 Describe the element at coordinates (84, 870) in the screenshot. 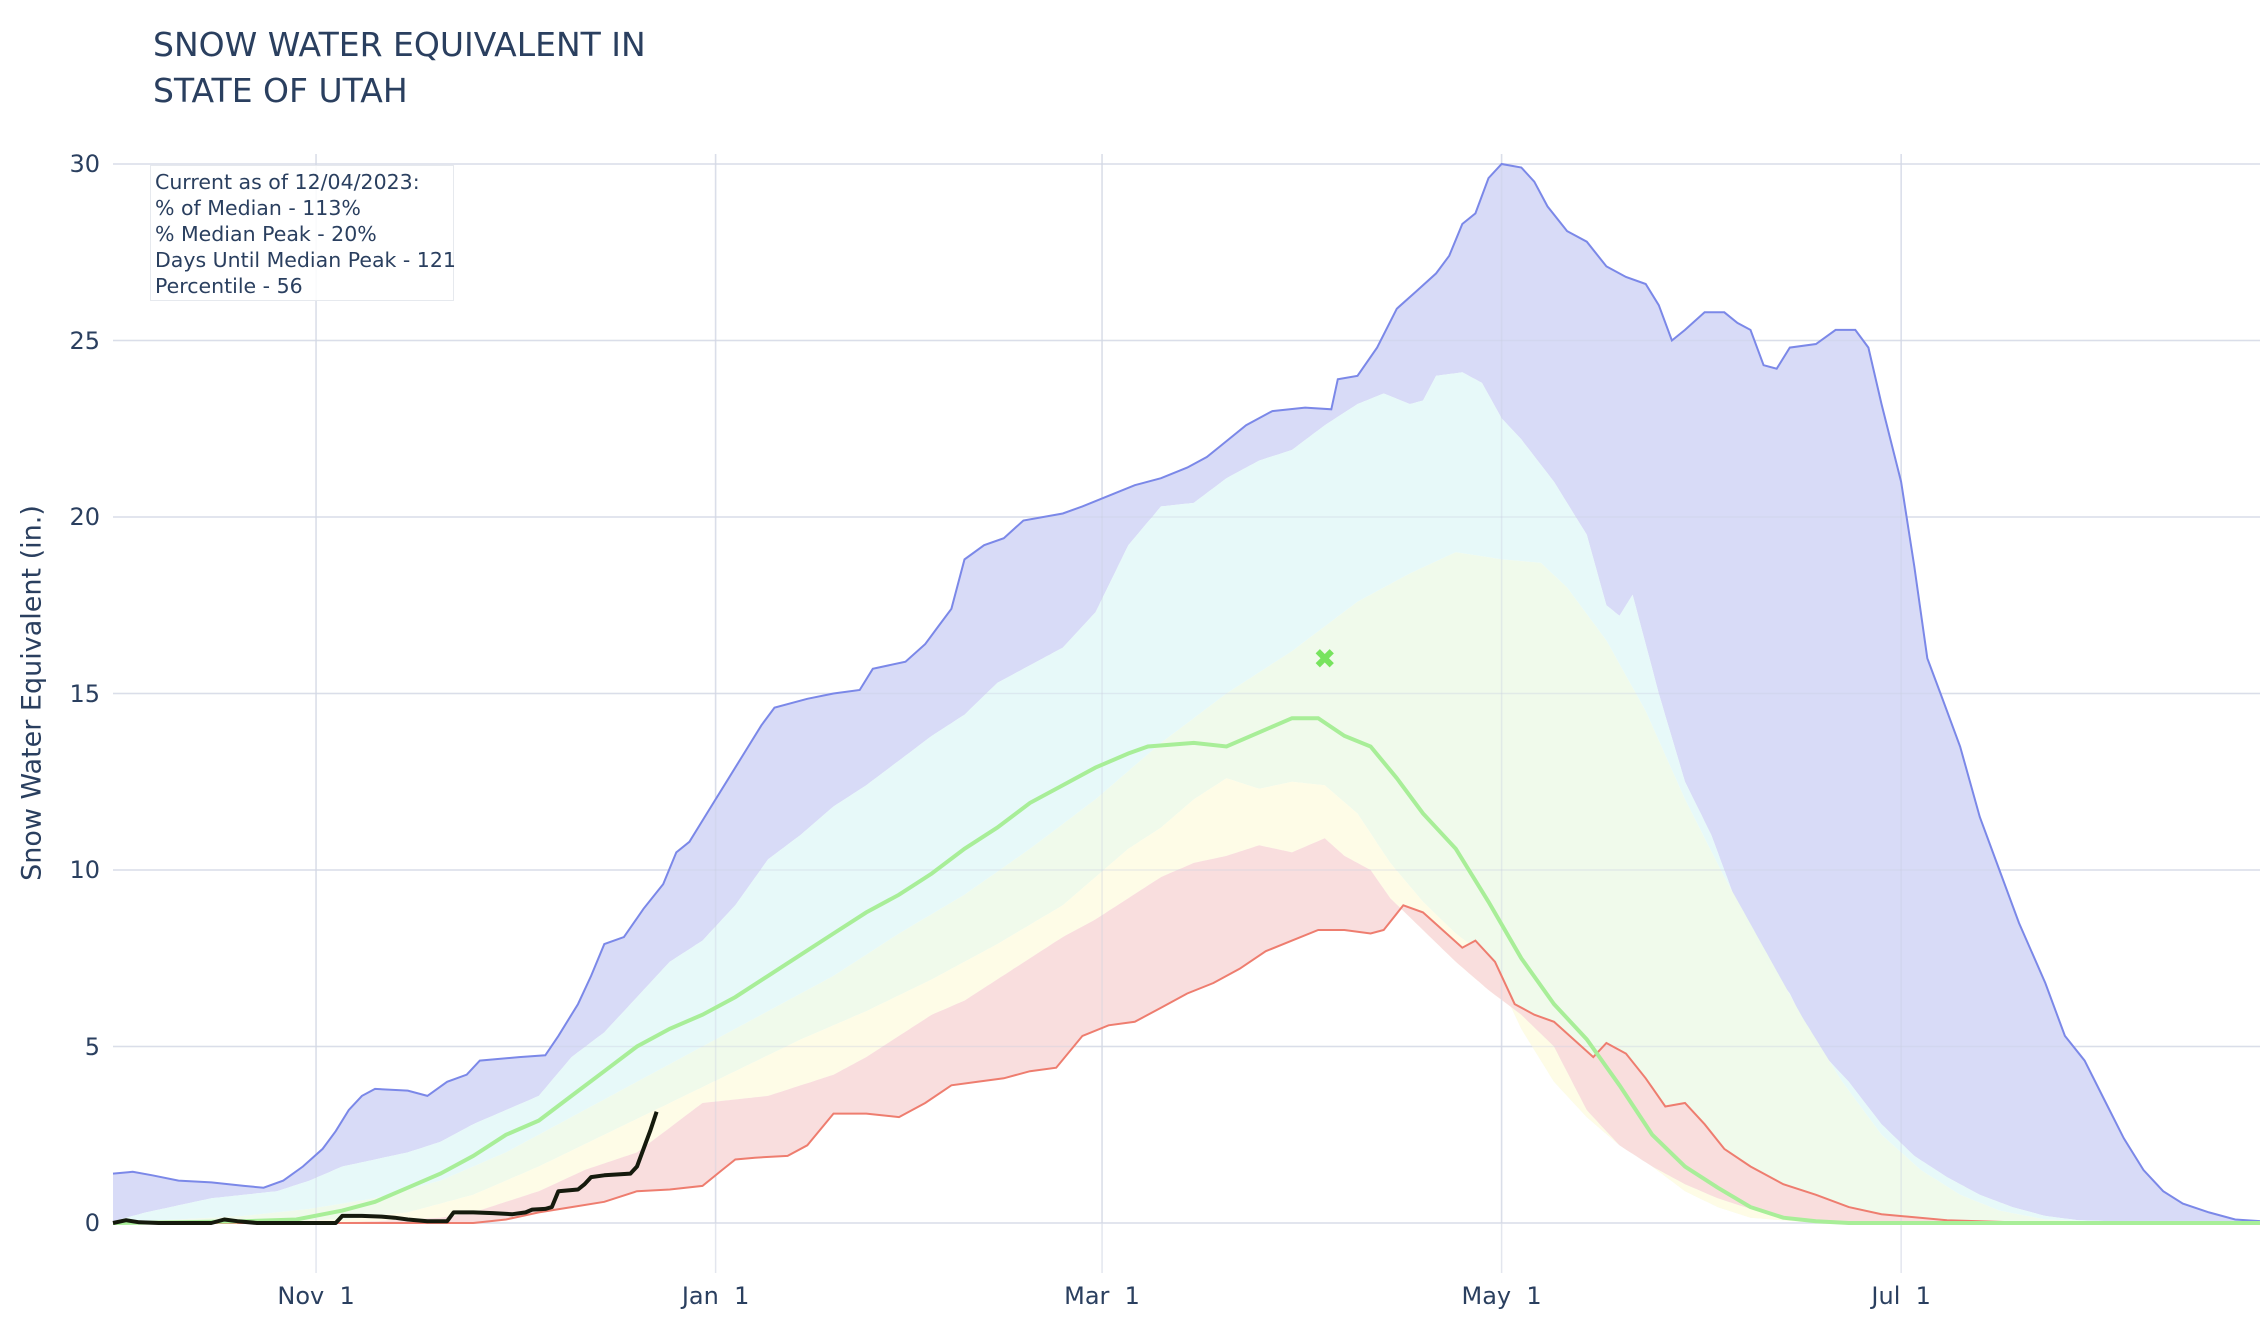

I see `y-tick-10: 10` at that location.